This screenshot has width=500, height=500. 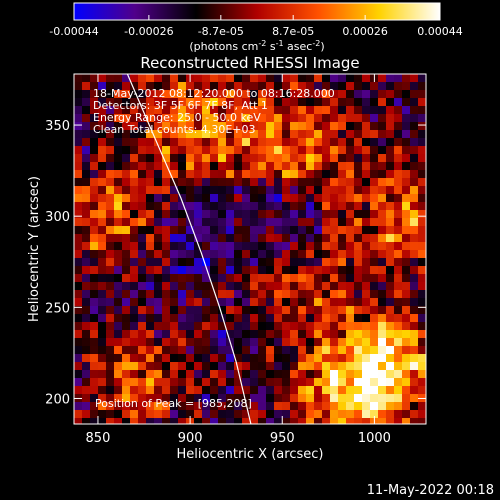 What do you see at coordinates (57, 308) in the screenshot?
I see `y-tick-label: 250` at bounding box center [57, 308].